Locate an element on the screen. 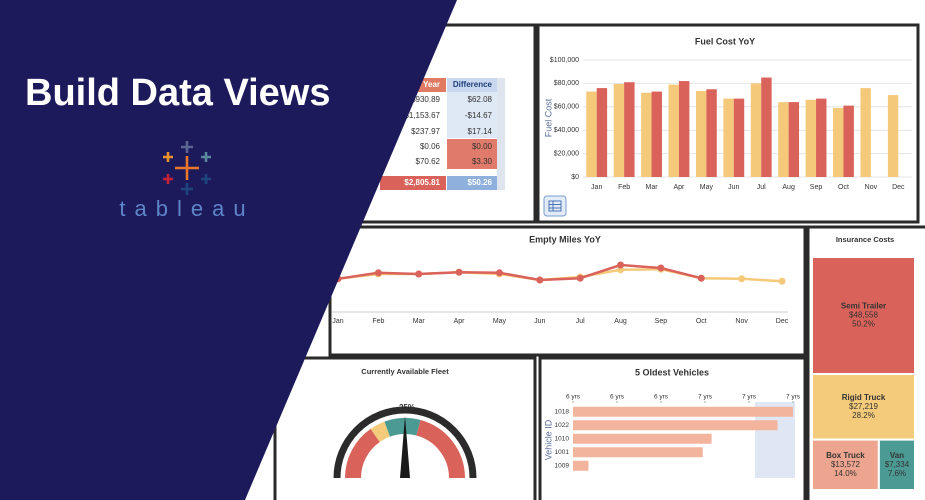 The width and height of the screenshot is (925, 500). logo-text: tableau is located at coordinates (186, 208).